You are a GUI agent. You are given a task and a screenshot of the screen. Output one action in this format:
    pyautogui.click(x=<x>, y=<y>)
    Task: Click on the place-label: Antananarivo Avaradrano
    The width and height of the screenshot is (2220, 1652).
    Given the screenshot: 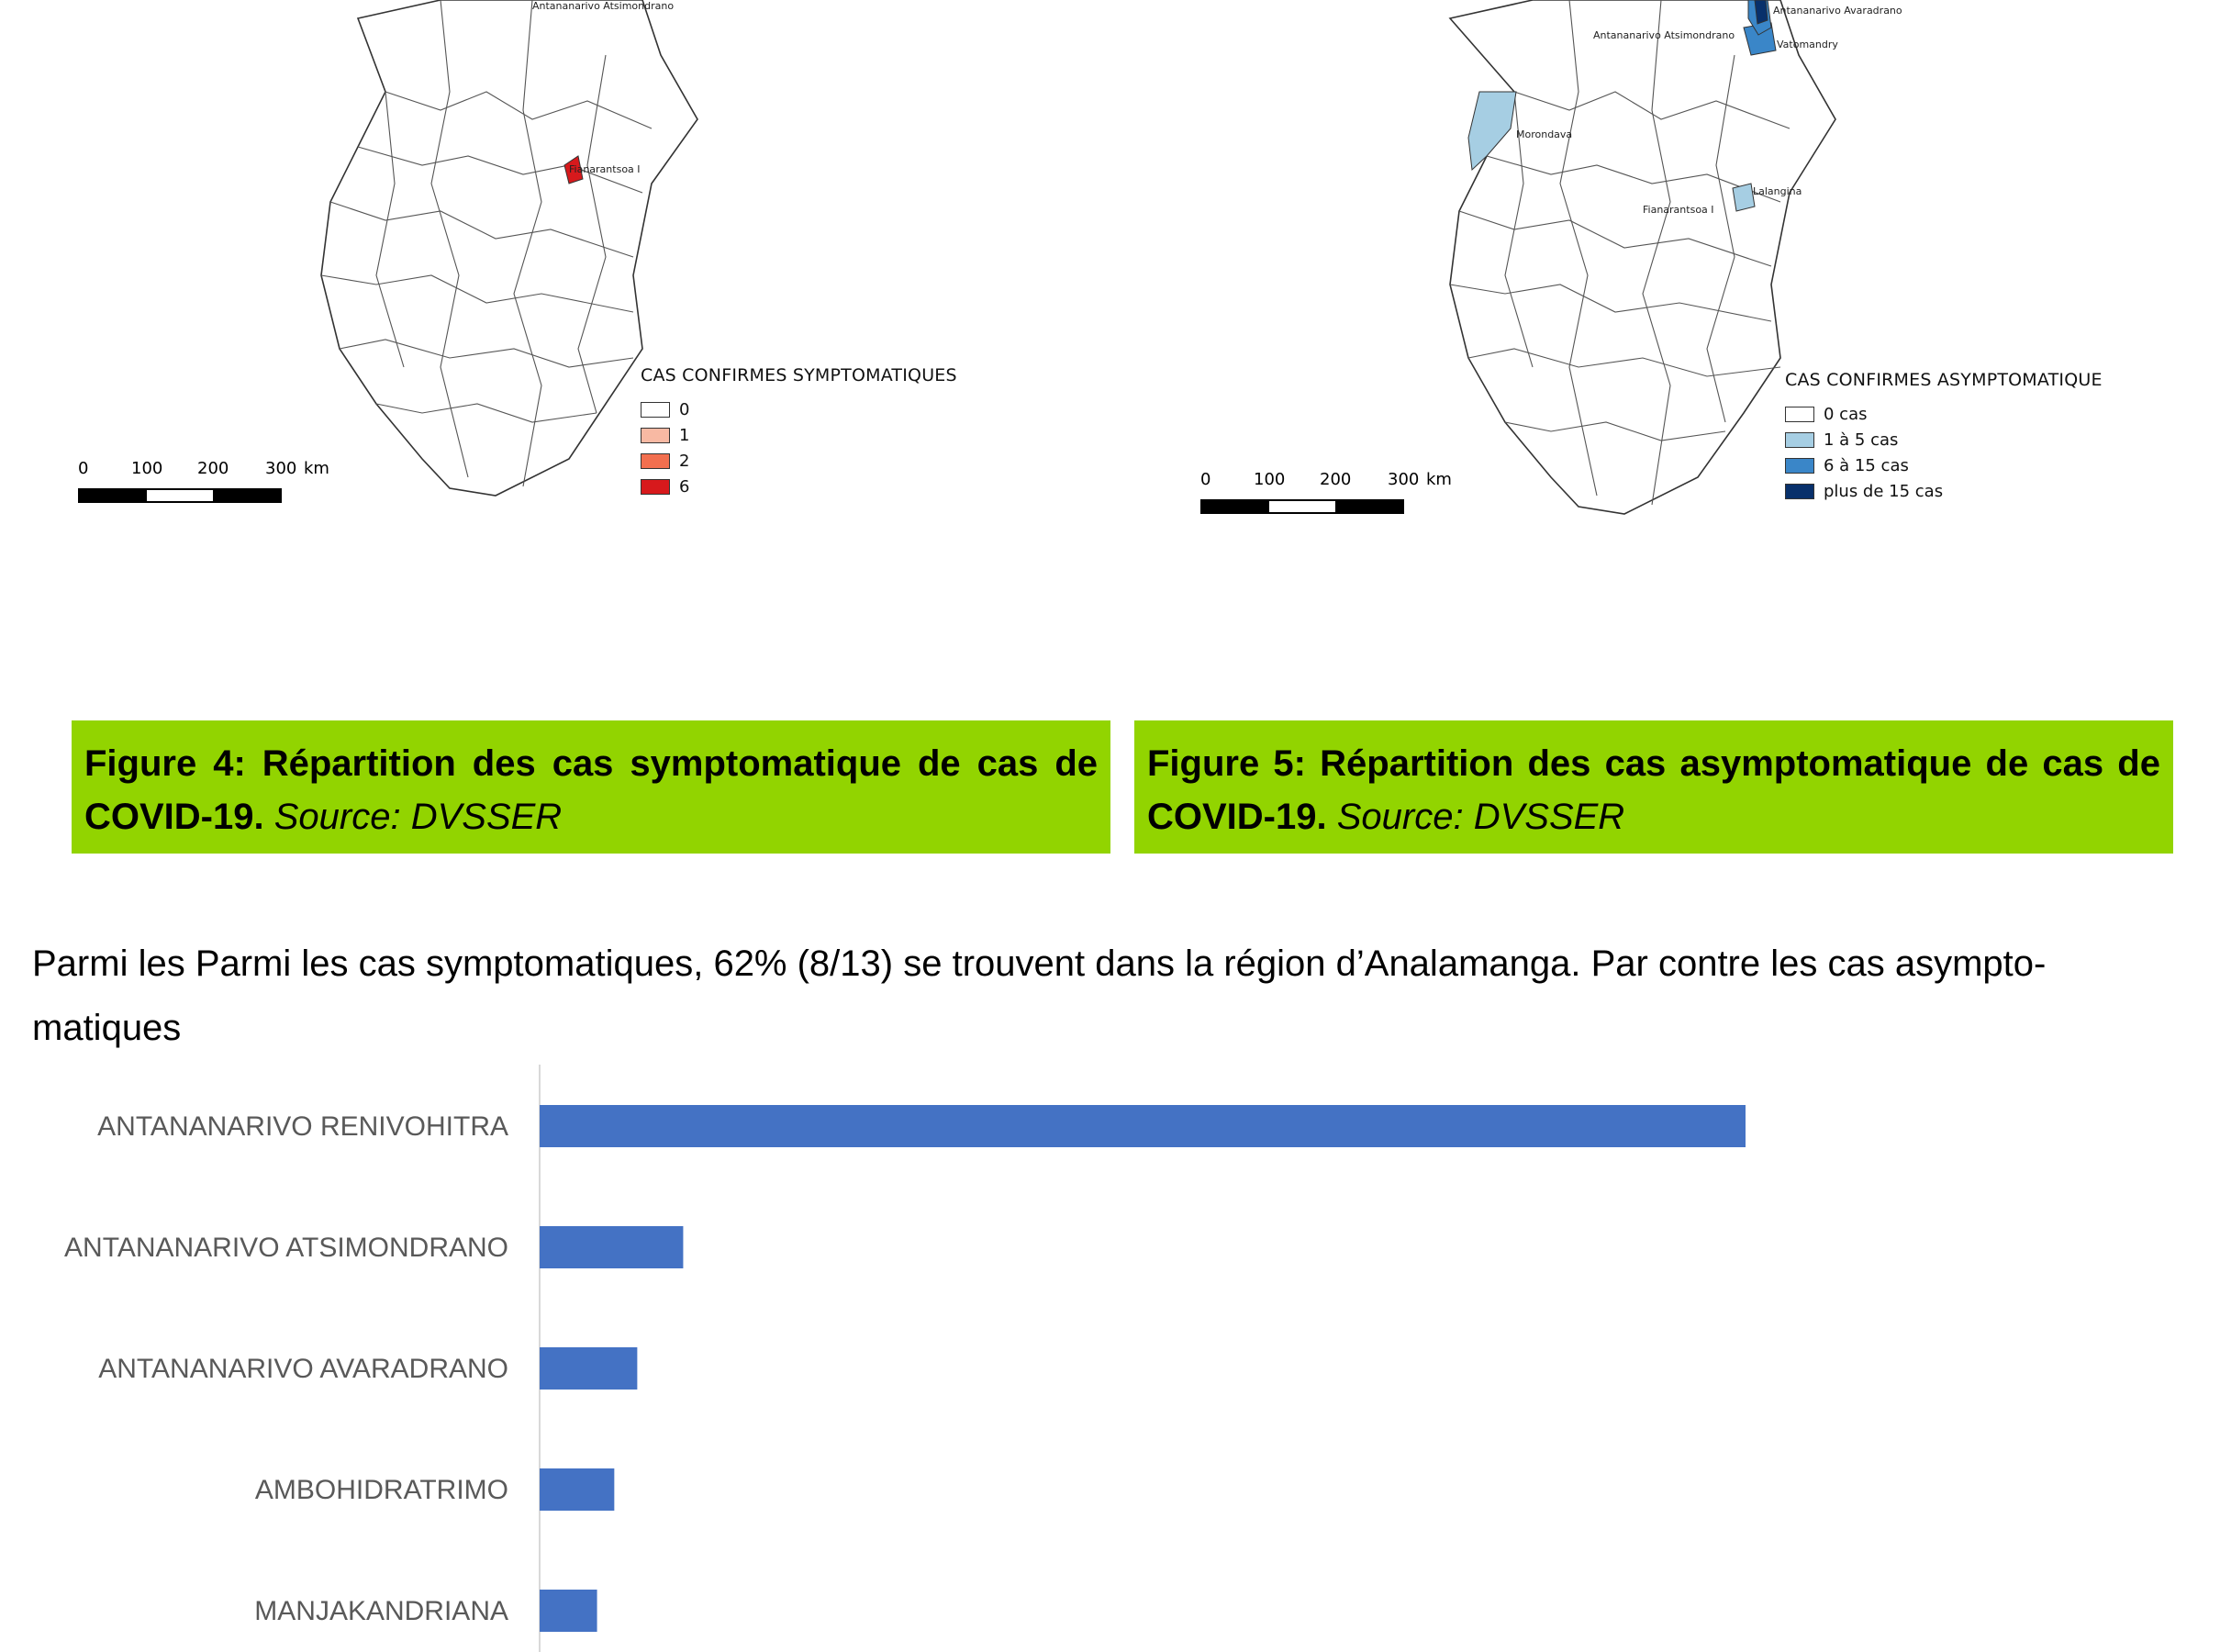 What is the action you would take?
    pyautogui.click(x=1837, y=11)
    